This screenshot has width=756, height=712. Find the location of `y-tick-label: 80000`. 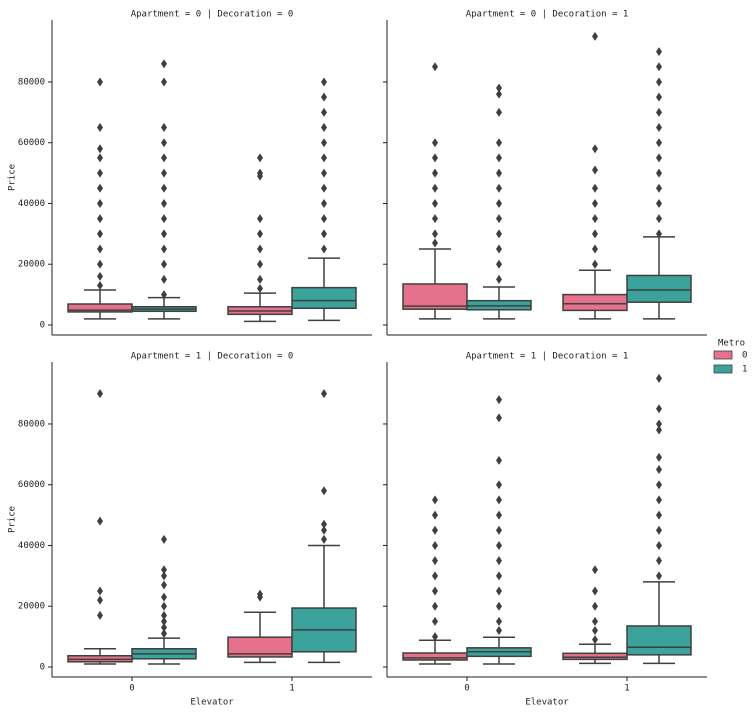

y-tick-label: 80000 is located at coordinates (31, 424).